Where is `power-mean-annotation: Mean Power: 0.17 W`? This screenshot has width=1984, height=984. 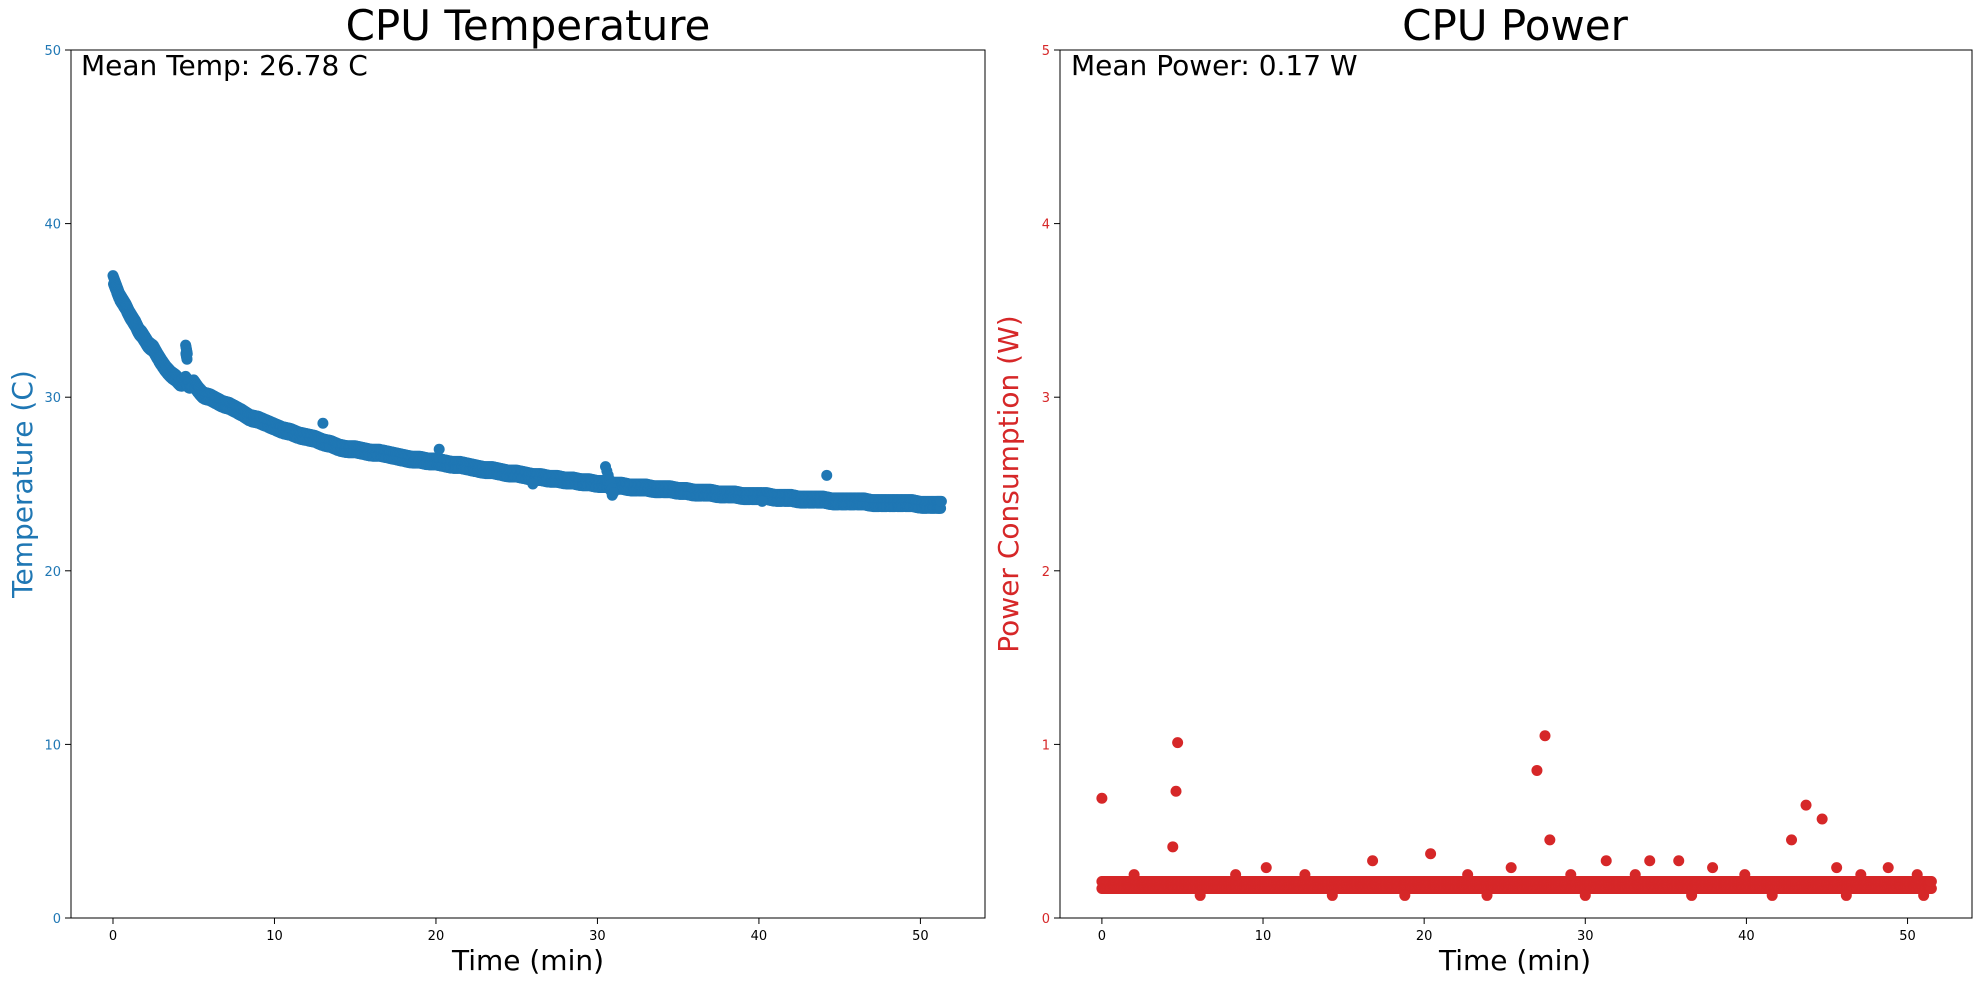 power-mean-annotation: Mean Power: 0.17 W is located at coordinates (1214, 65).